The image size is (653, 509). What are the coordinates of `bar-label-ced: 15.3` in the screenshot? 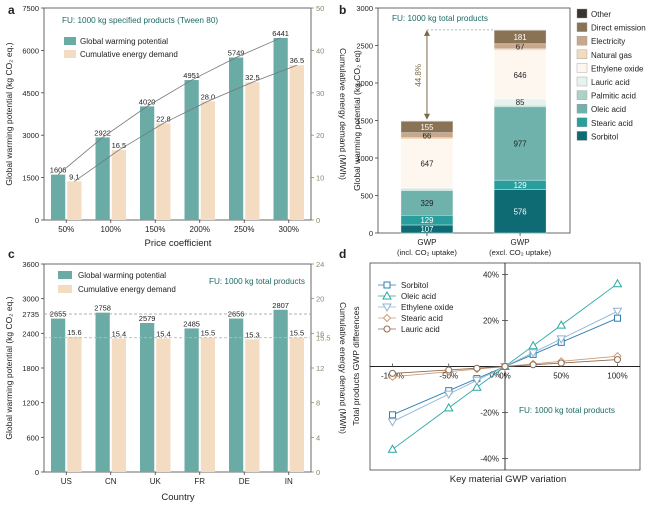 It's located at (252, 334).